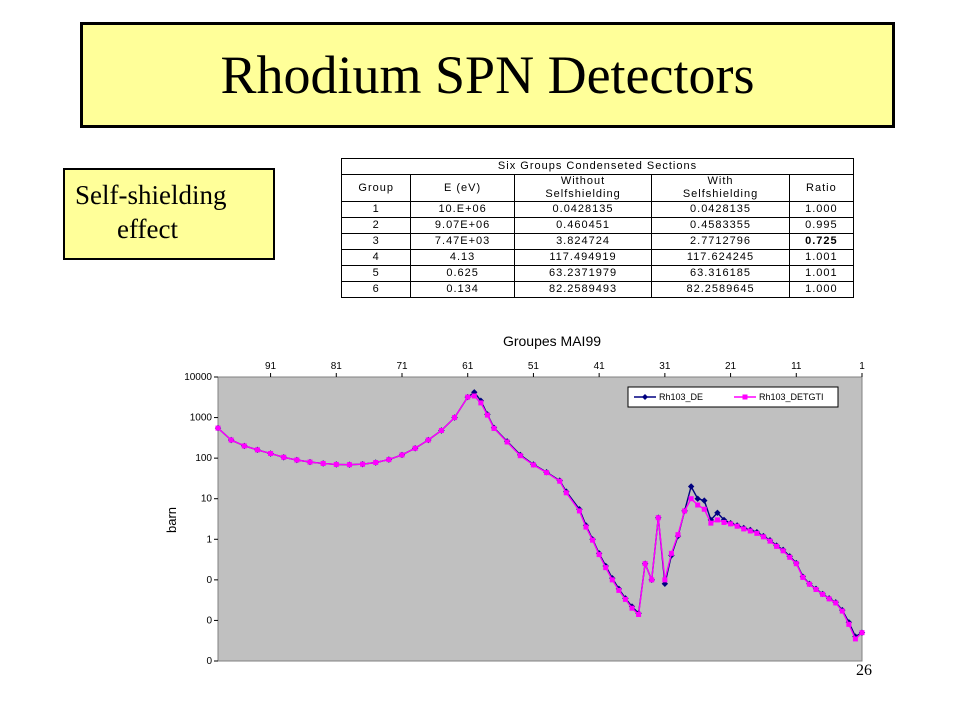 The width and height of the screenshot is (960, 720). What do you see at coordinates (171, 520) in the screenshot?
I see `y-axis-label: barn` at bounding box center [171, 520].